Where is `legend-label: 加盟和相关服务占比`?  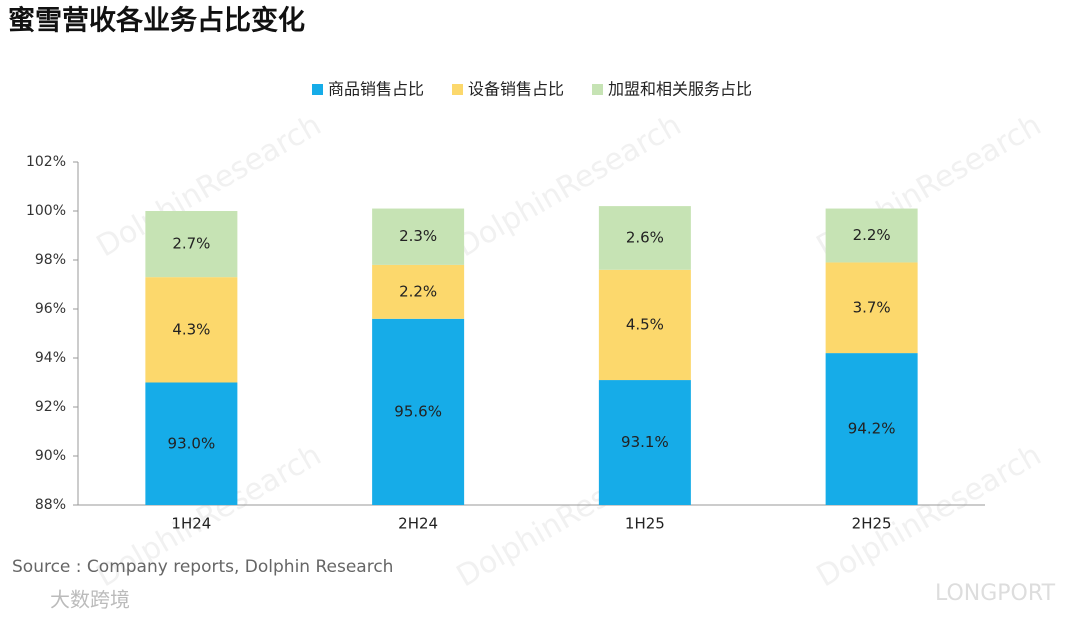
legend-label: 加盟和相关服务占比 is located at coordinates (680, 89).